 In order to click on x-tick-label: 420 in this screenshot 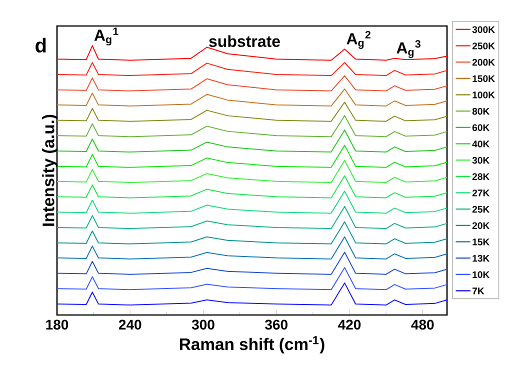, I will do `click(349, 325)`.